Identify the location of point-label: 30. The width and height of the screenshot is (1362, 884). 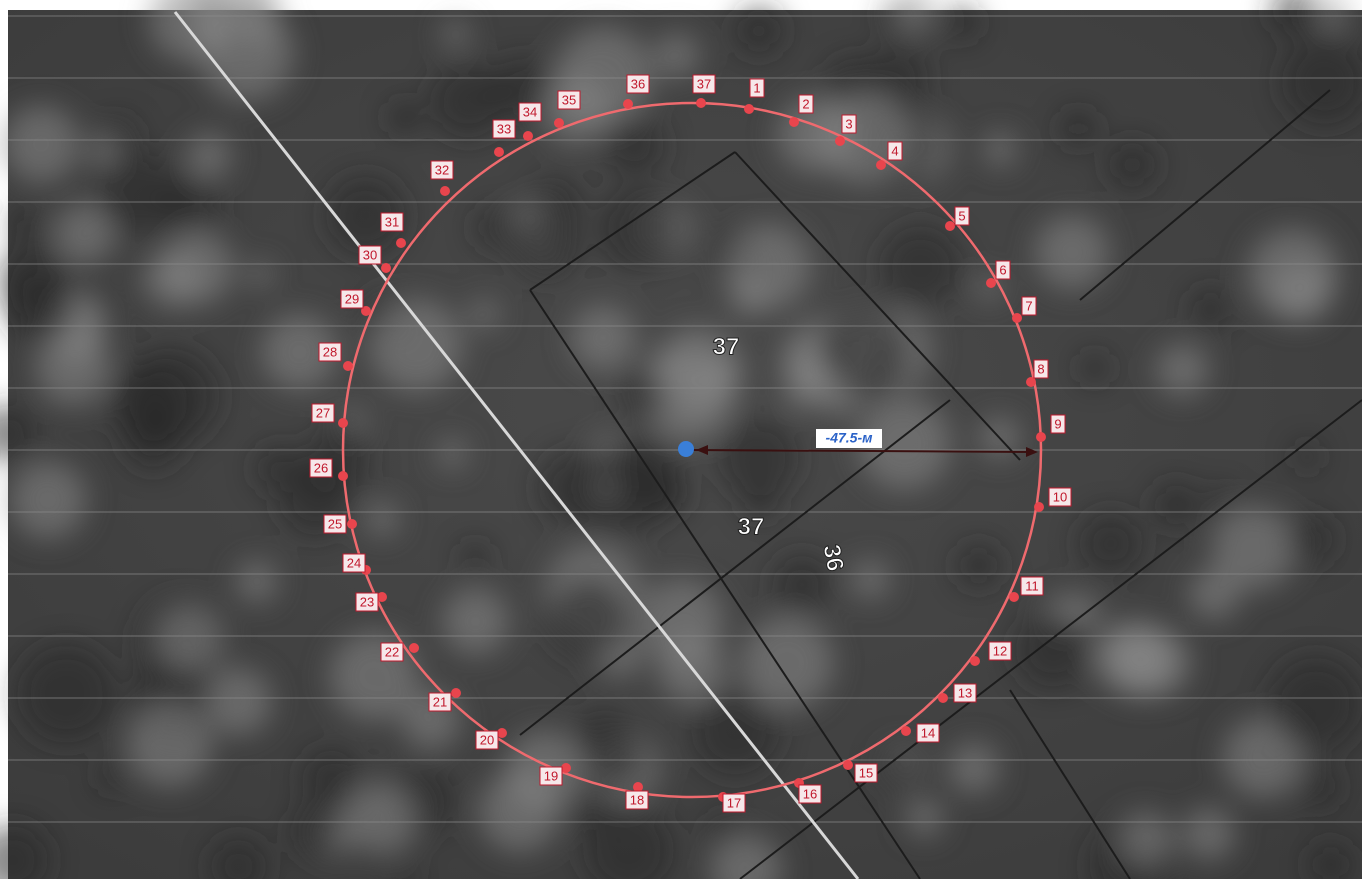
(370, 254).